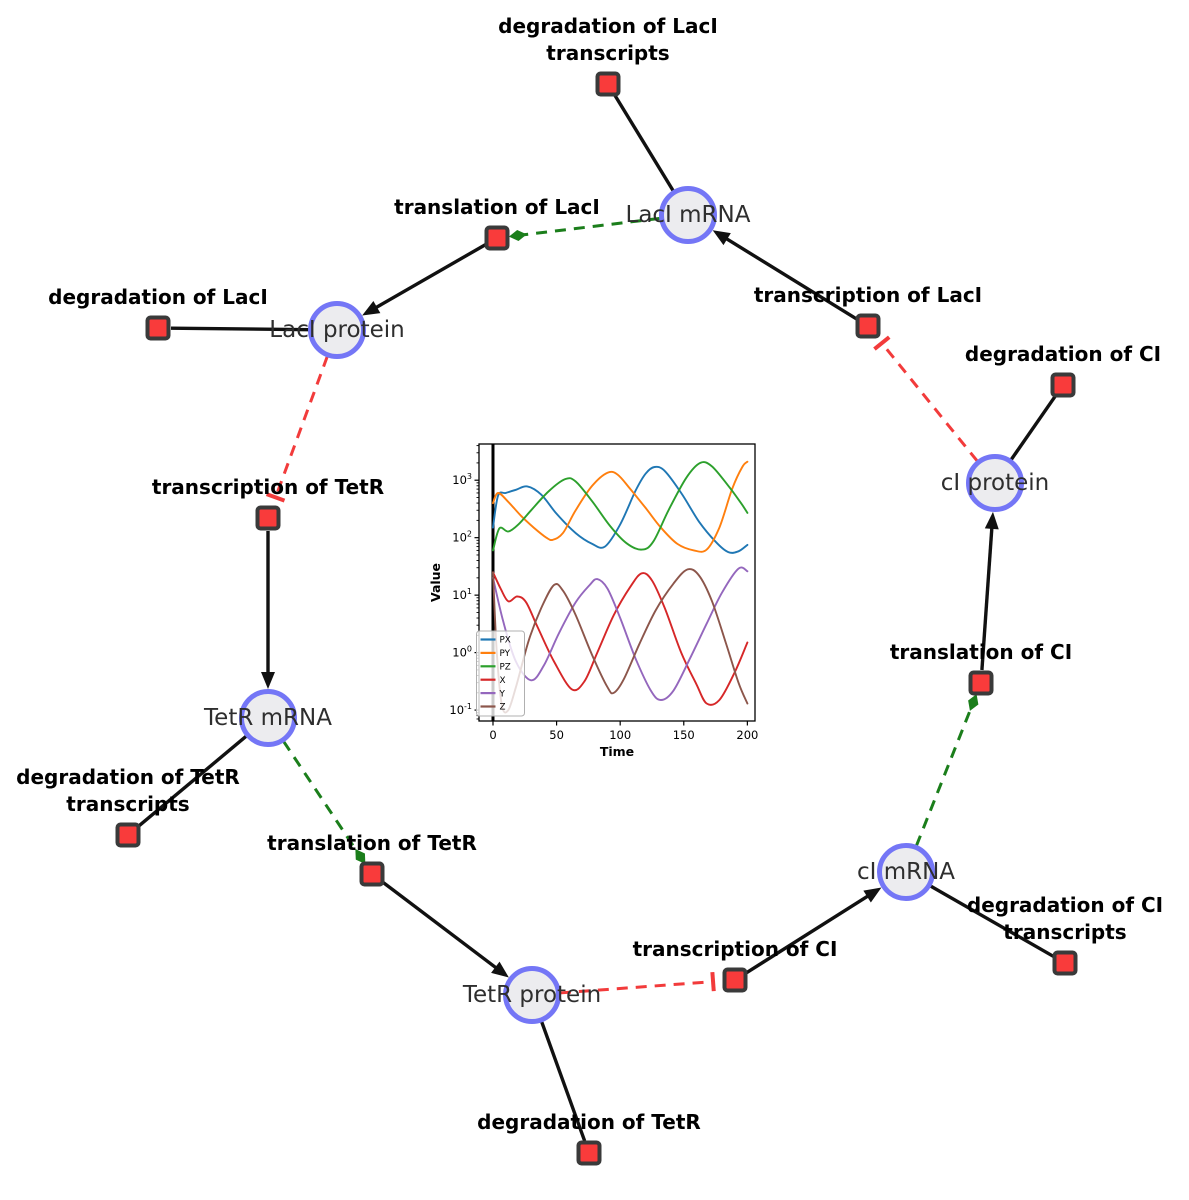 The height and width of the screenshot is (1200, 1189). Describe the element at coordinates (644, 143) in the screenshot. I see `edge-laci-mrna-to-deg-laci-tx` at that location.